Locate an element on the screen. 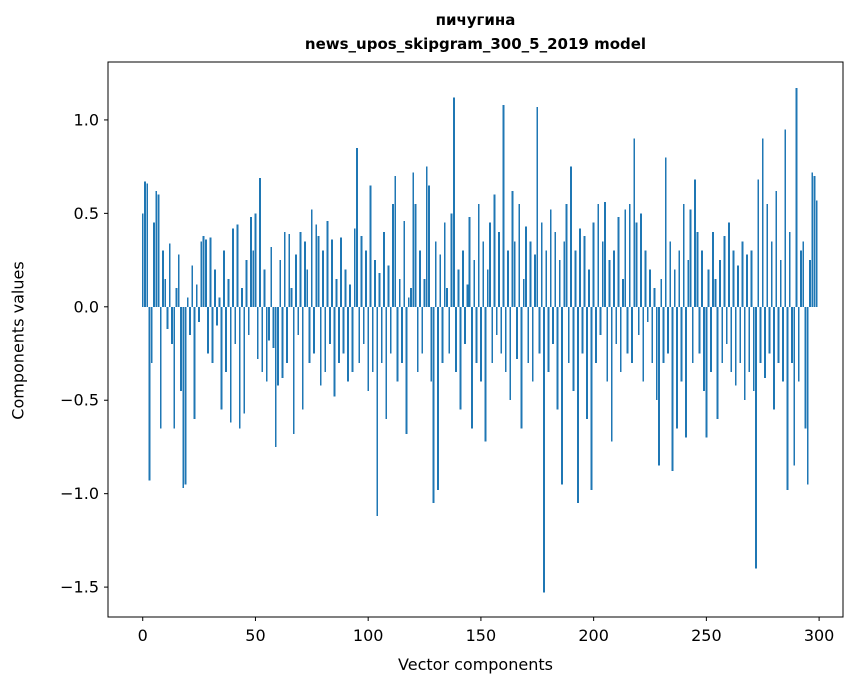  x-tick-label: 250 is located at coordinates (706, 635).